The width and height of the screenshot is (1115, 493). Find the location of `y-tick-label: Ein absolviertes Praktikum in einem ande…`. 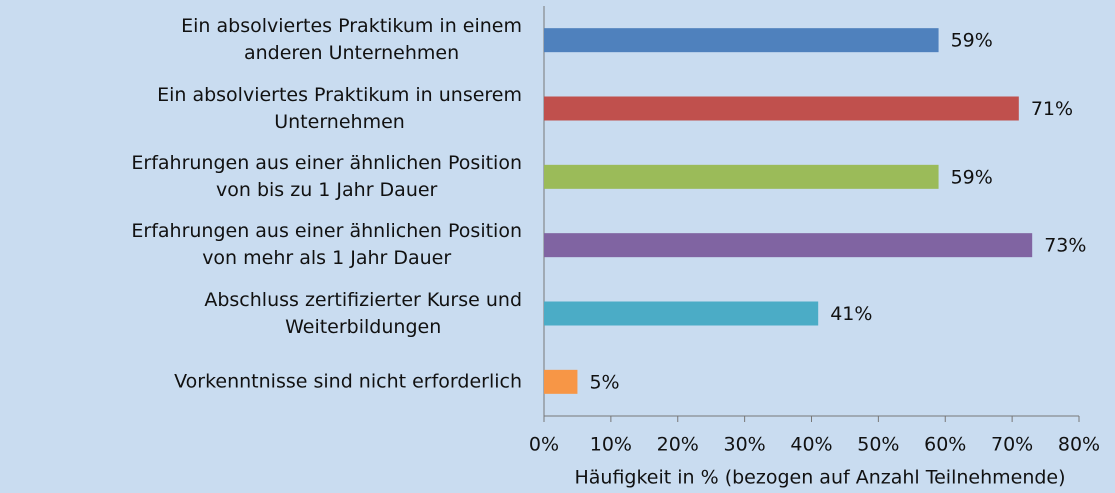

y-tick-label: Ein absolviertes Praktikum in einem ande… is located at coordinates (351, 40).